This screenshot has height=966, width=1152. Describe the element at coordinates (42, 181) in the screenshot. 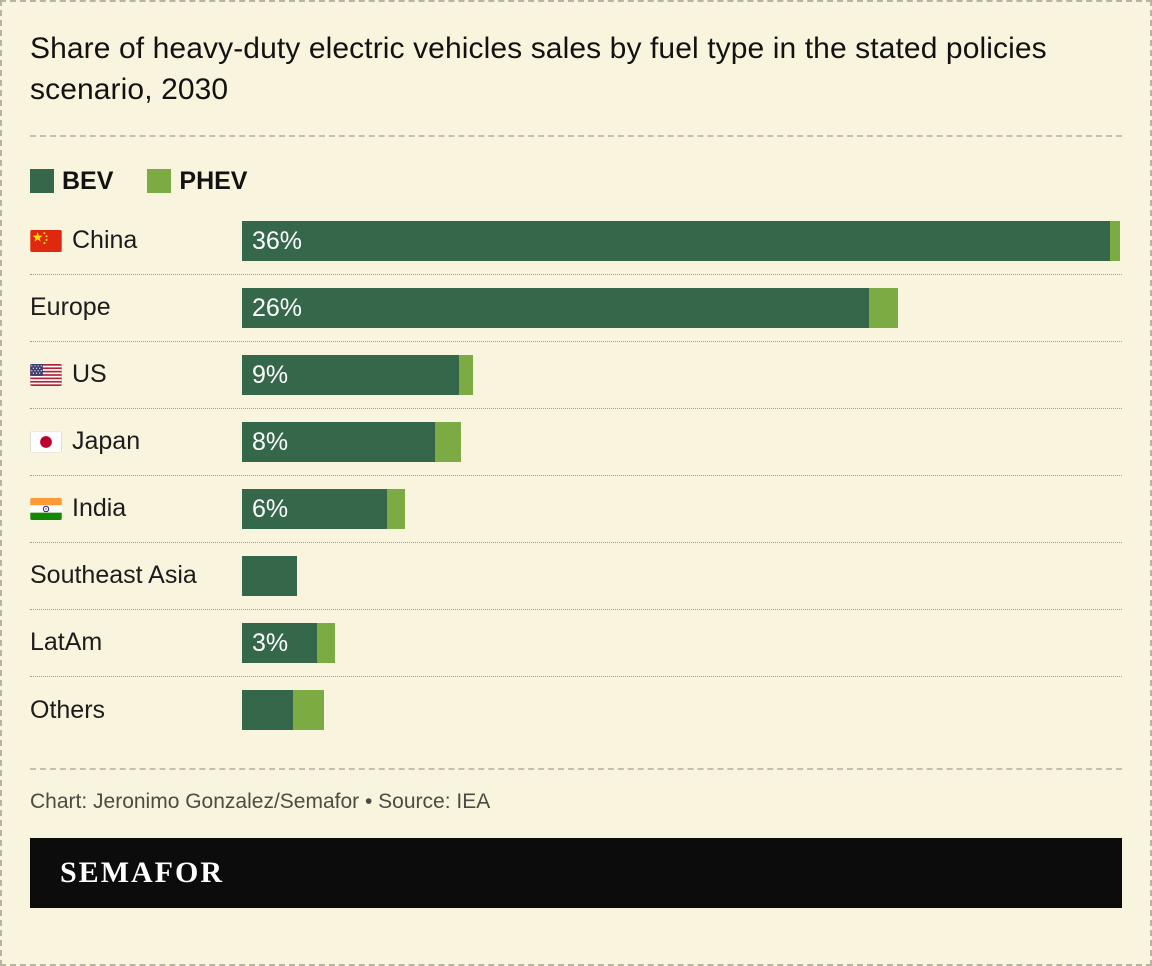

I see `bev-swatch-icon` at that location.